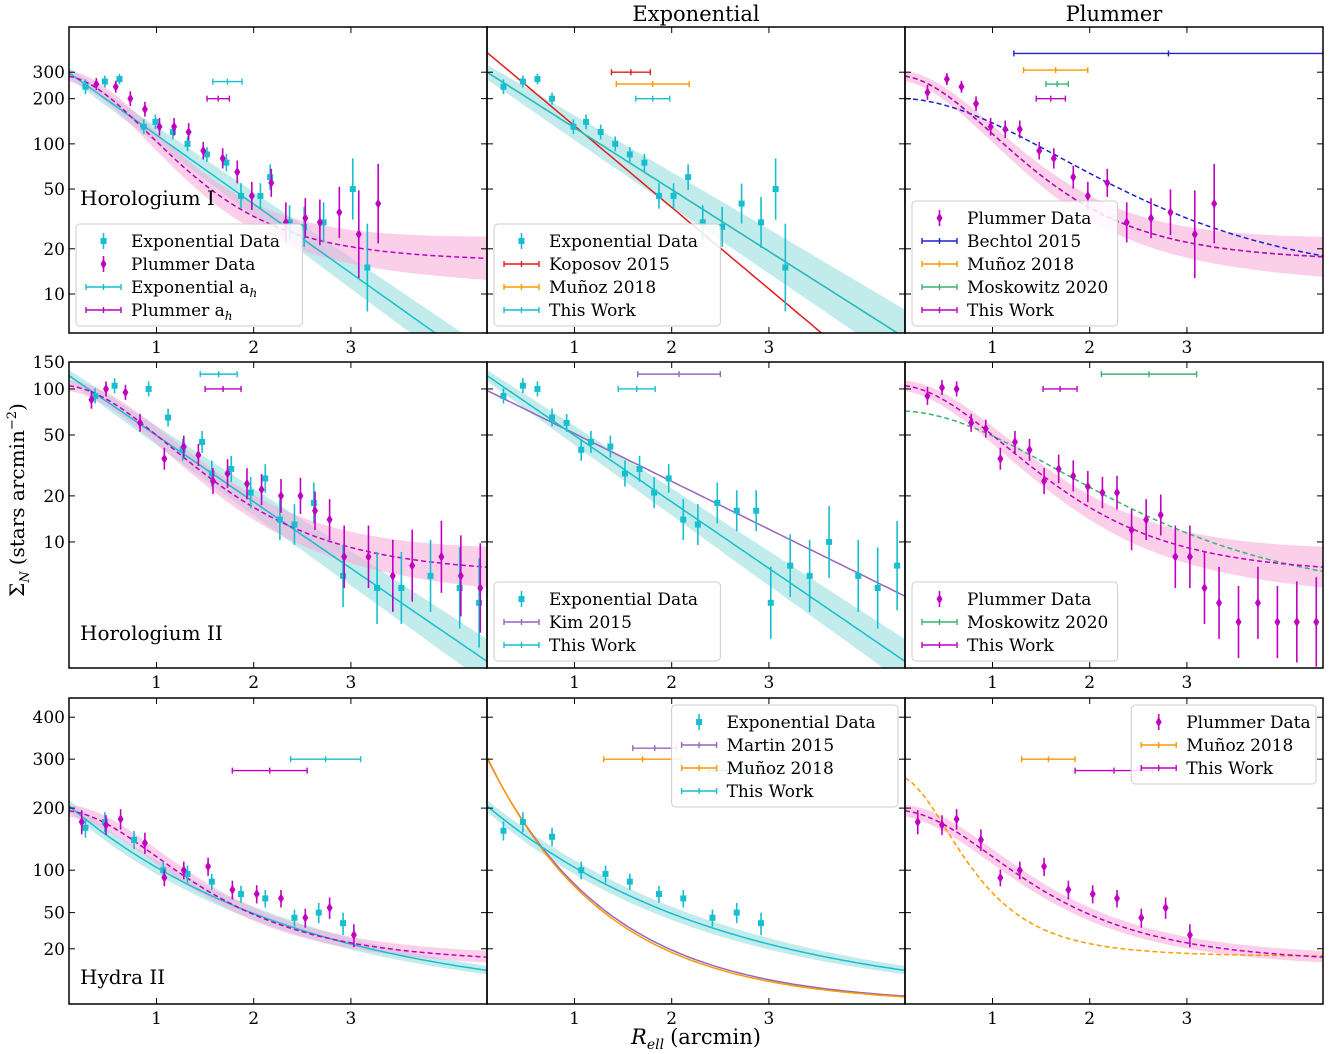  I want to click on y-tick-label: 200, so click(49, 809).